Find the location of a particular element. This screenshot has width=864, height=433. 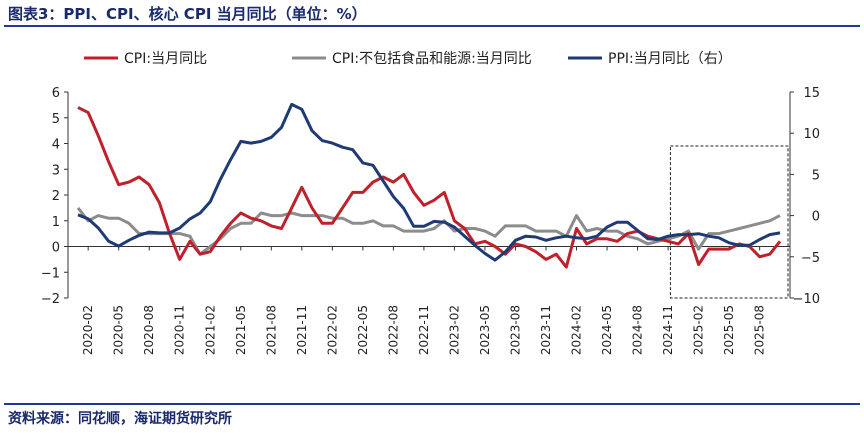

x-tick-label: 2022-05 is located at coordinates (363, 330).